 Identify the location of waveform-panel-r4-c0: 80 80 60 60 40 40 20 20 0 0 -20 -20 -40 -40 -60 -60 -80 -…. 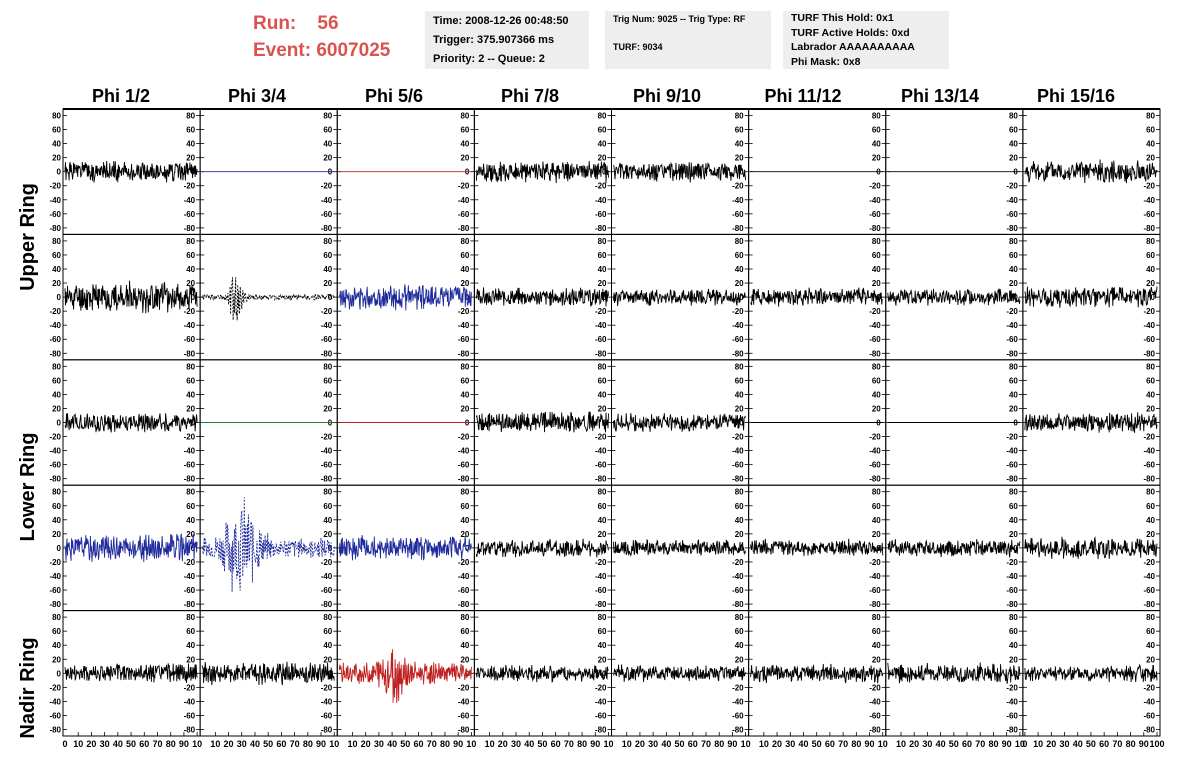
(125, 679).